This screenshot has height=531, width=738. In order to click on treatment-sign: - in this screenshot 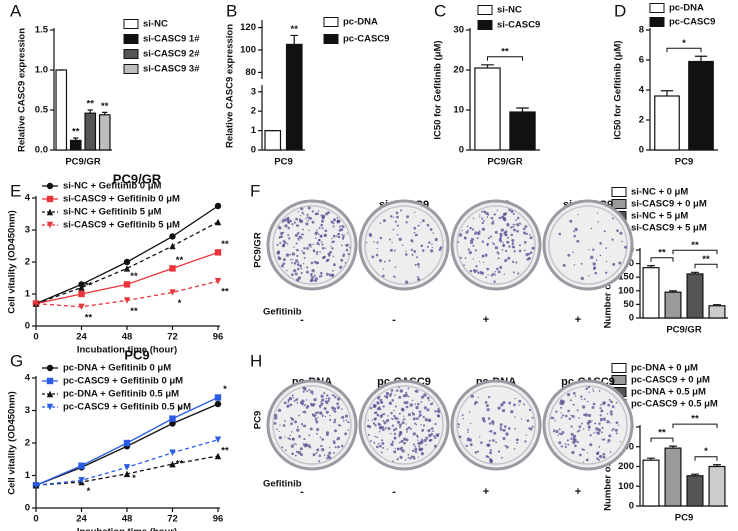, I will do `click(394, 492)`.